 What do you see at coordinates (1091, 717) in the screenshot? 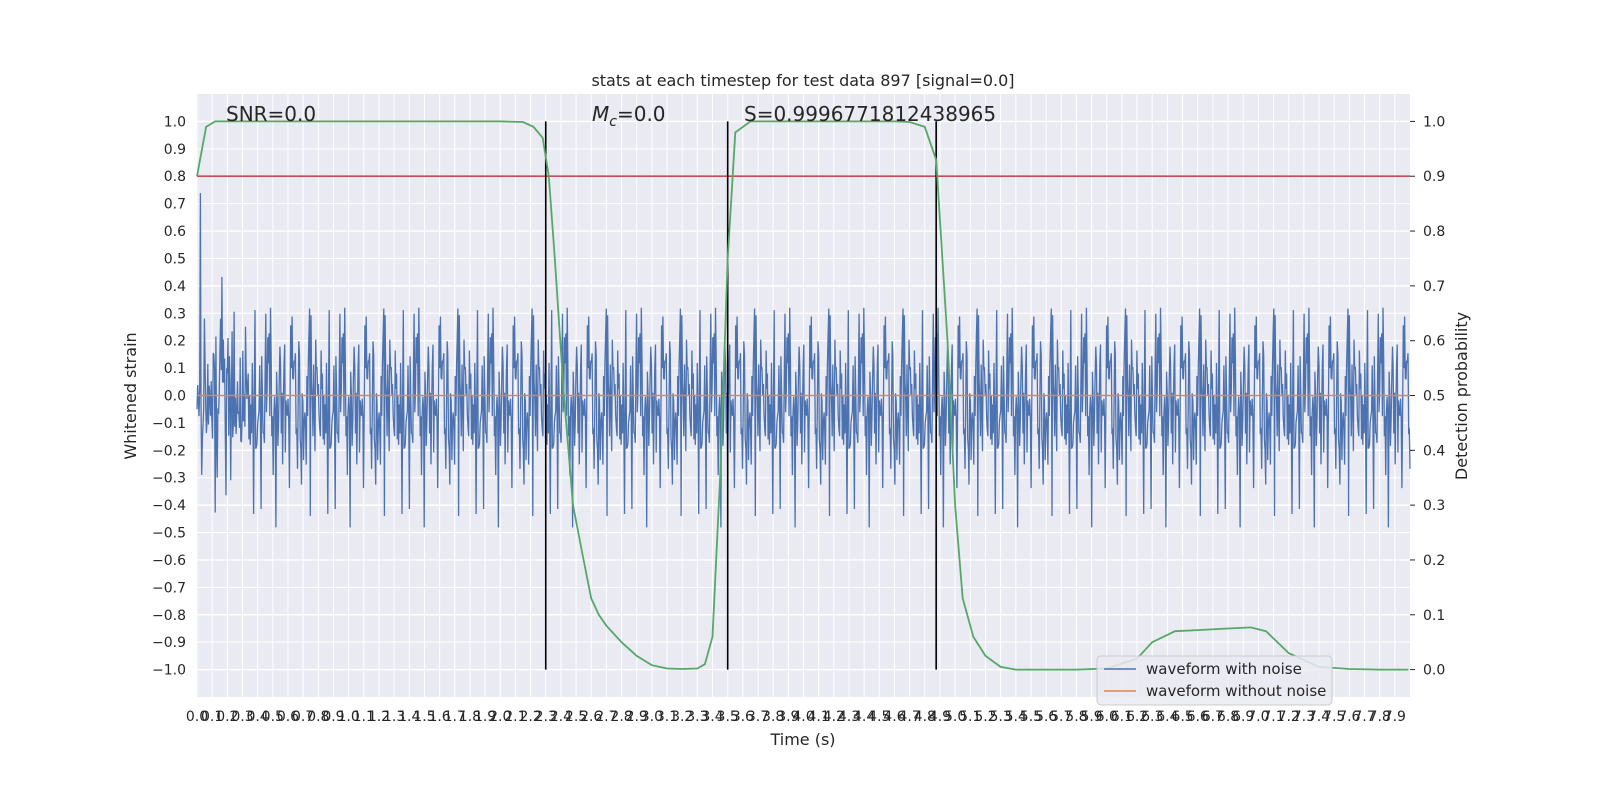
I see `x-tick-label: 5.9` at bounding box center [1091, 717].